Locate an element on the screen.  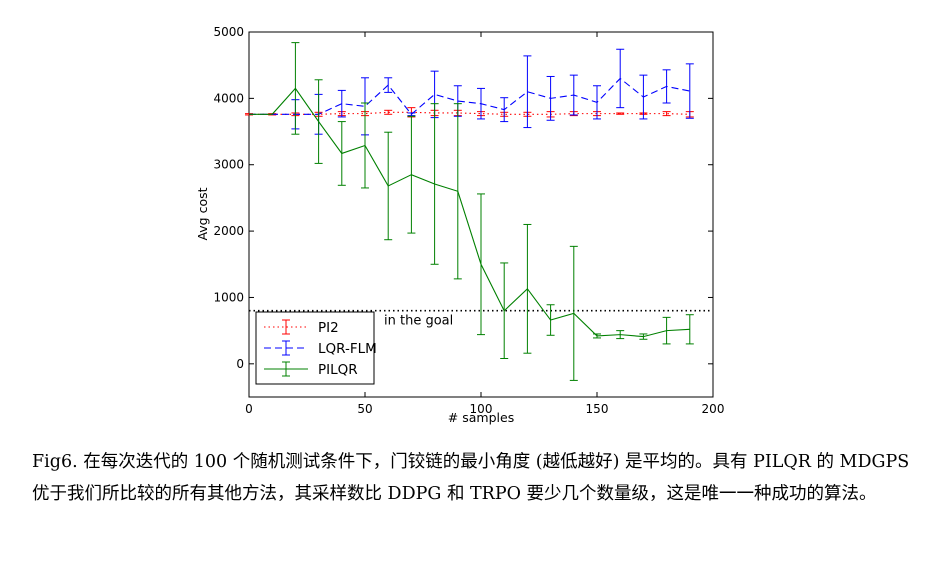
caption-label: Fig6. is located at coordinates (55, 462).